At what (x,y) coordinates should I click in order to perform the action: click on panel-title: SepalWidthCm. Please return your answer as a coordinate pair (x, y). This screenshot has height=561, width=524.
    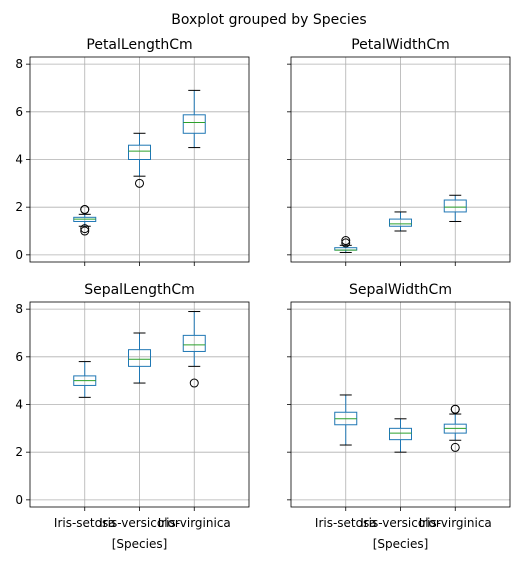
    Looking at the image, I should click on (400, 290).